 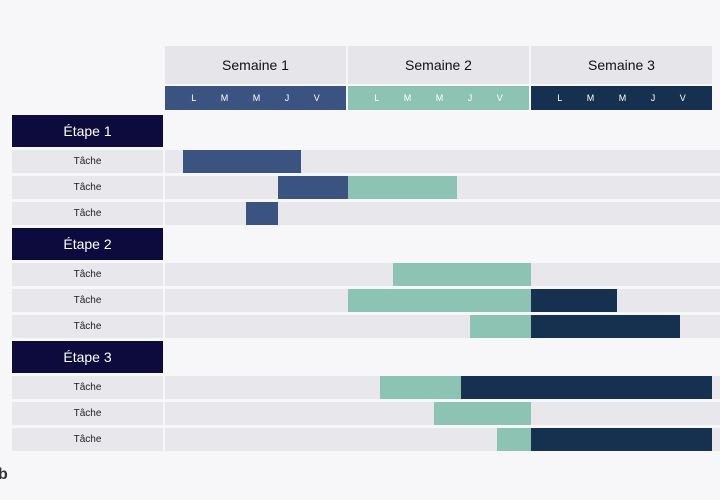 I want to click on week-header-2: Semaine 2, so click(x=438, y=65).